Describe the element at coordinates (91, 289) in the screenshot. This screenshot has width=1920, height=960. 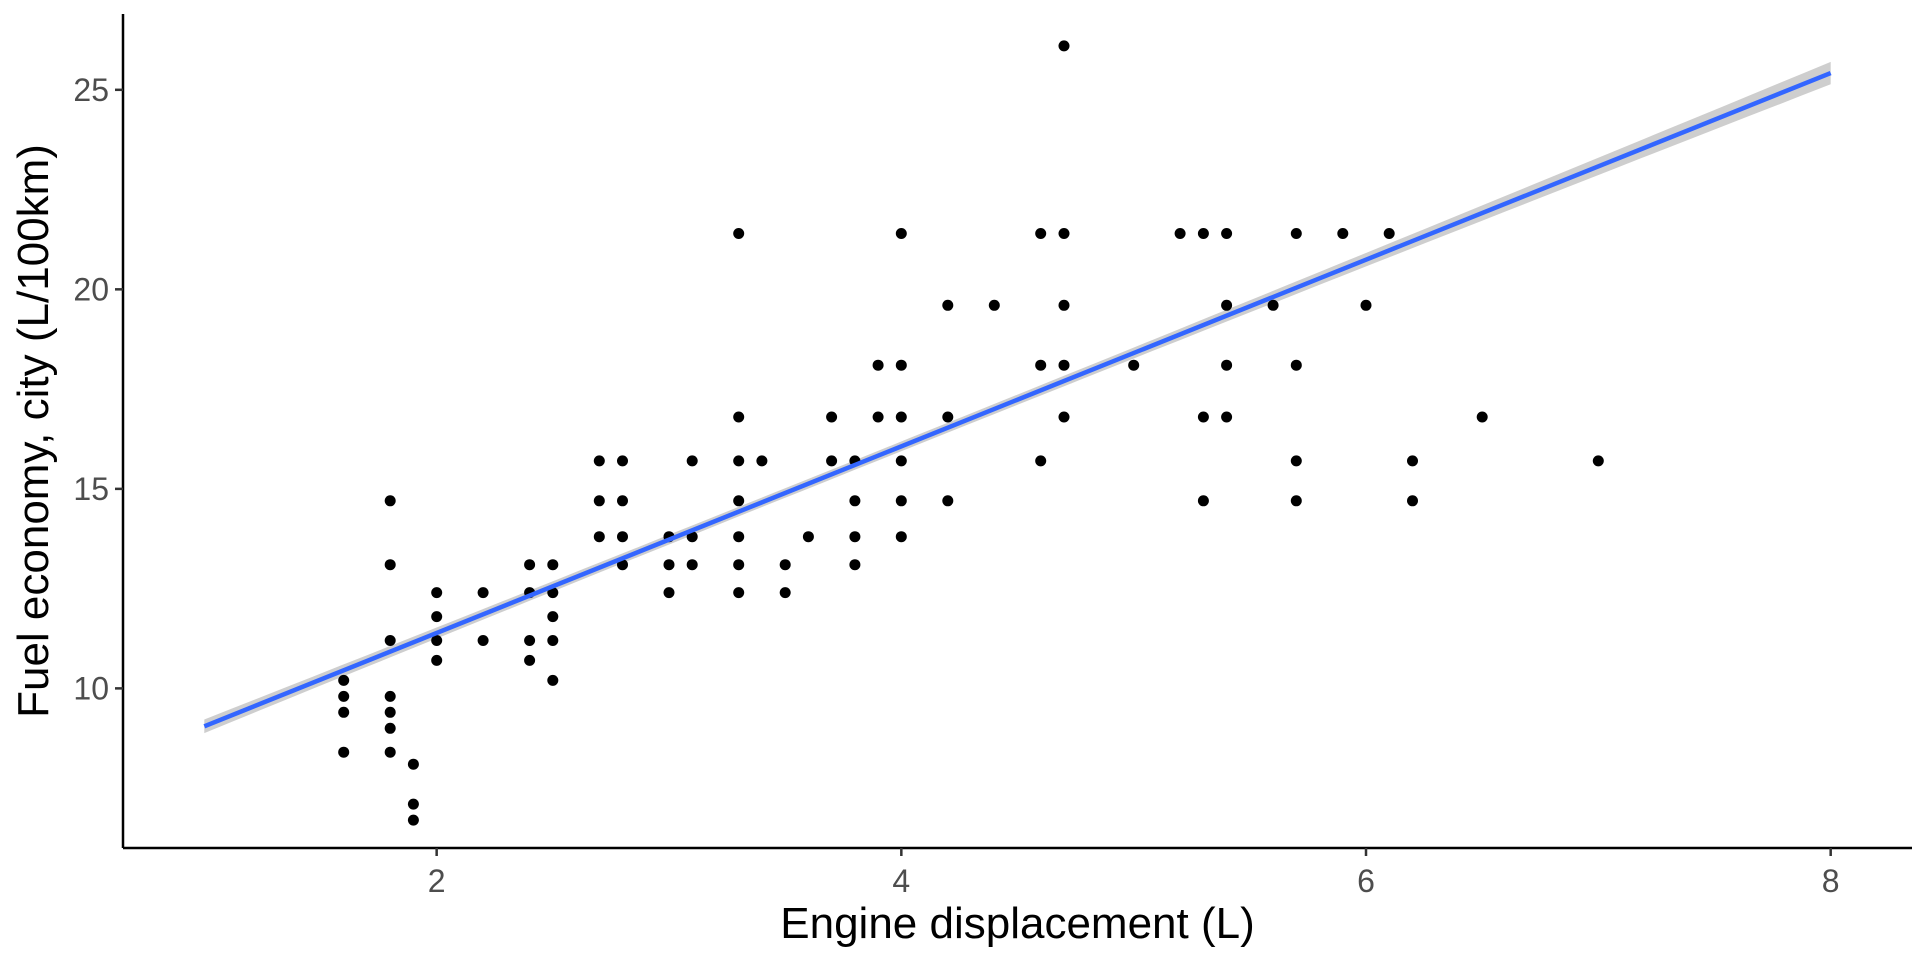
I see `y-tick-label: 20` at that location.